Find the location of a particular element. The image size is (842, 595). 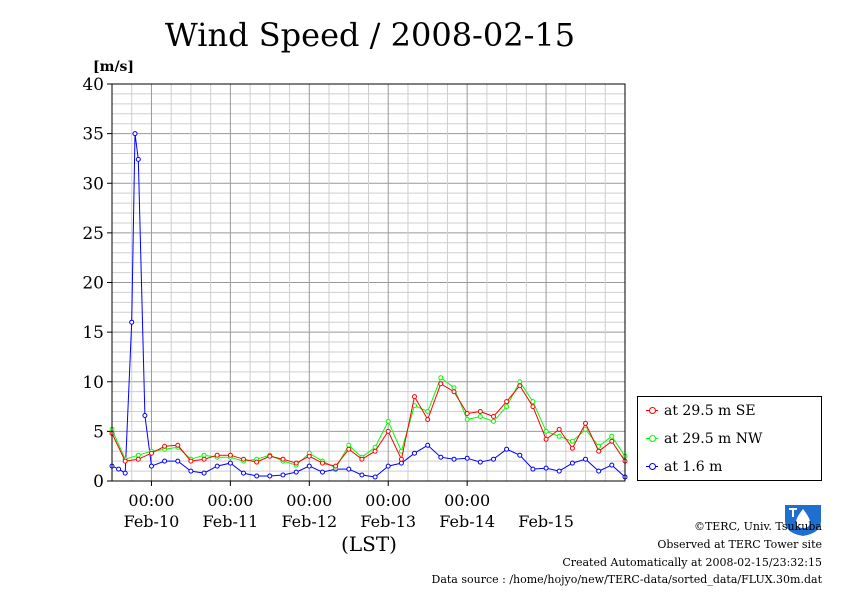

terc-logo is located at coordinates (803, 520).